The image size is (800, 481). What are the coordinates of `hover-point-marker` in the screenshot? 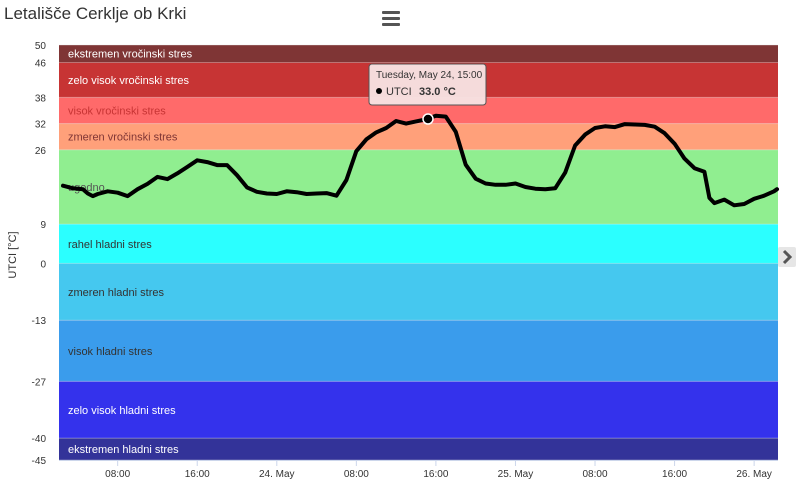 It's located at (428, 119).